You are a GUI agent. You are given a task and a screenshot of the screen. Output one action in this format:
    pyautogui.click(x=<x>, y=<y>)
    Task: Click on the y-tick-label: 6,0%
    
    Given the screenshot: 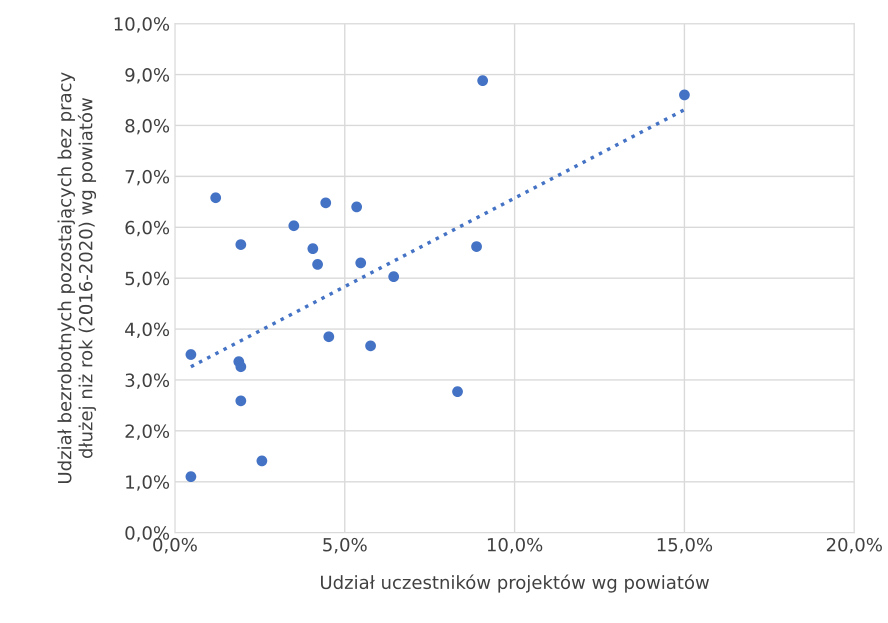 What is the action you would take?
    pyautogui.click(x=147, y=228)
    